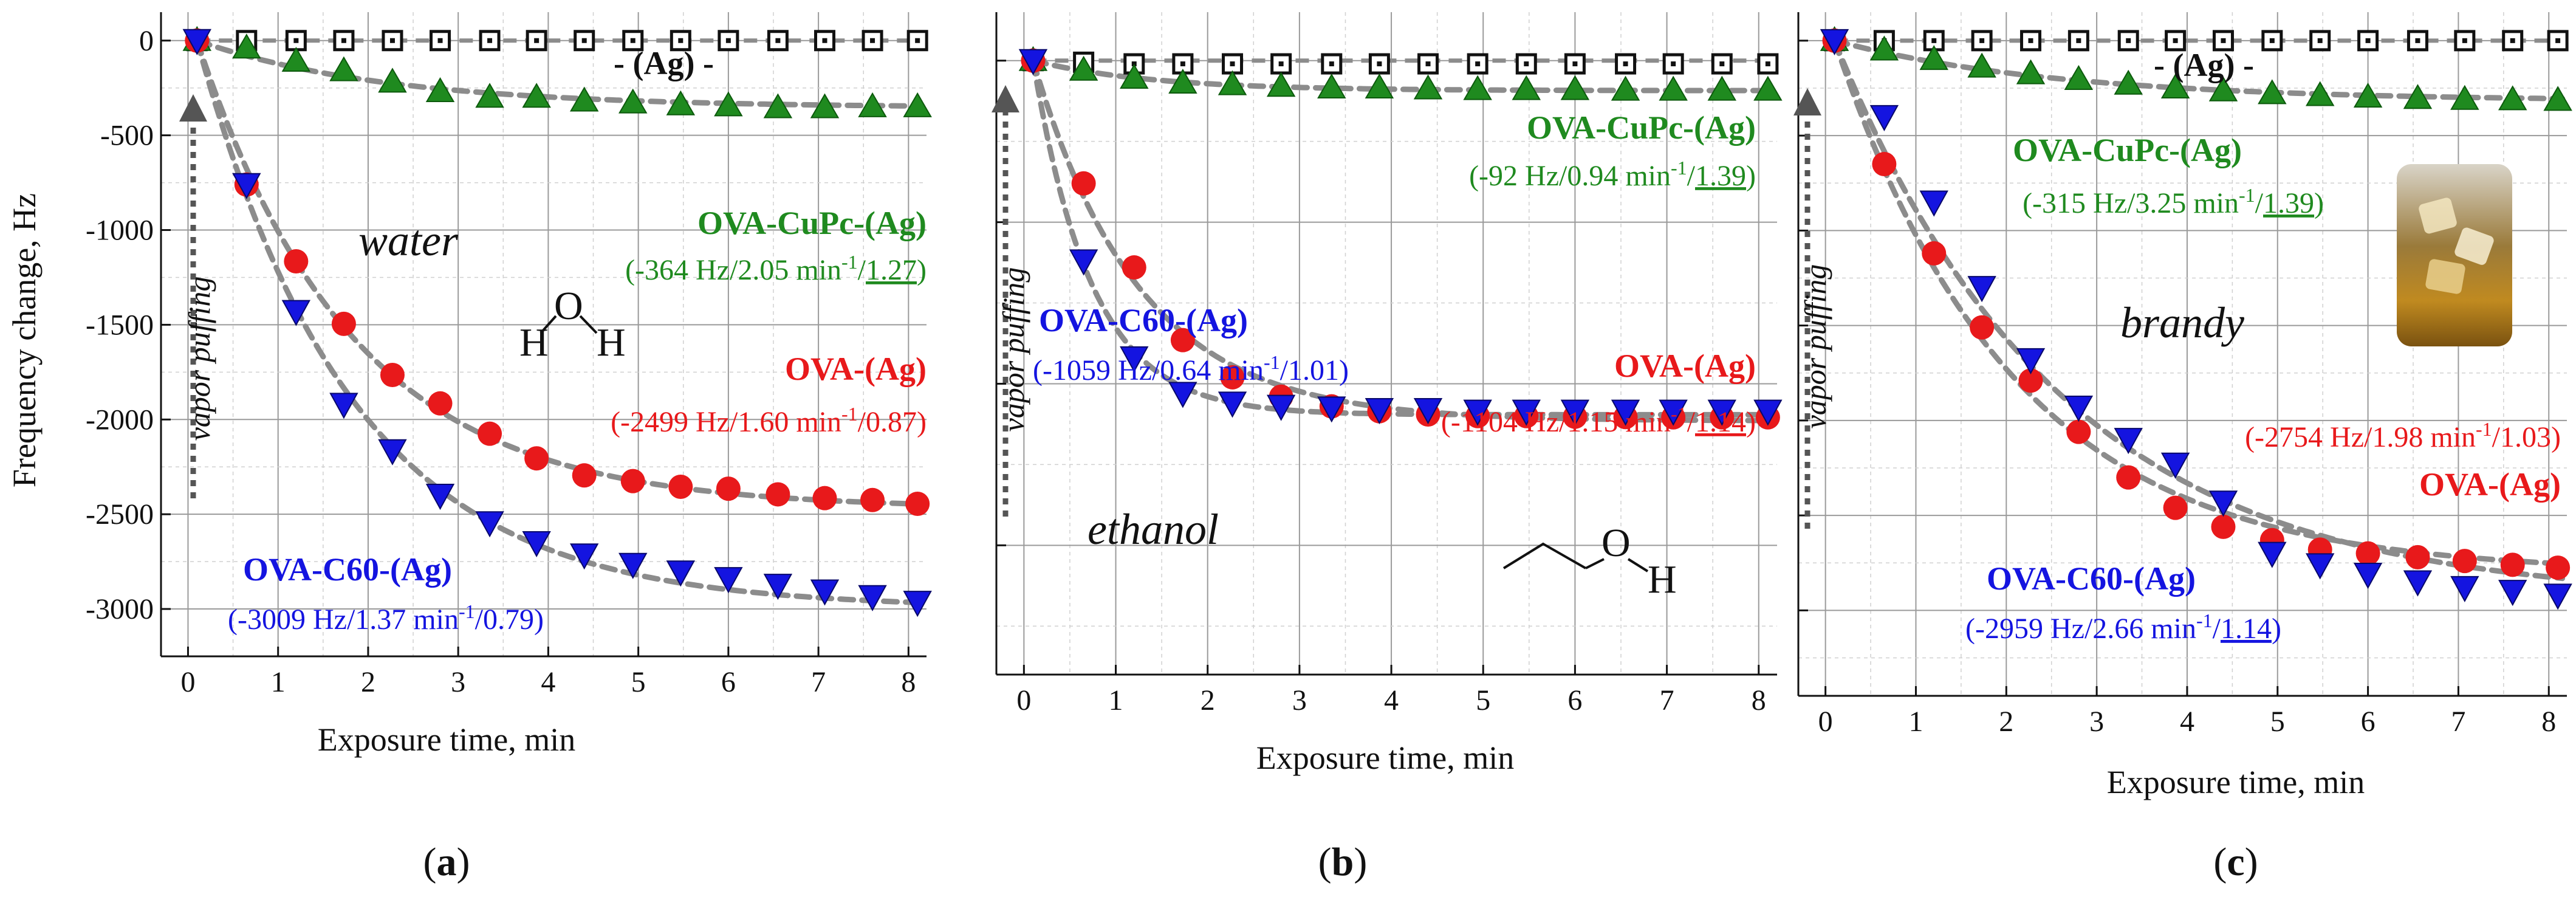 This screenshot has width=2576, height=897. Describe the element at coordinates (2182, 322) in the screenshot. I see `panel-c-analyte-label: brandy` at that location.